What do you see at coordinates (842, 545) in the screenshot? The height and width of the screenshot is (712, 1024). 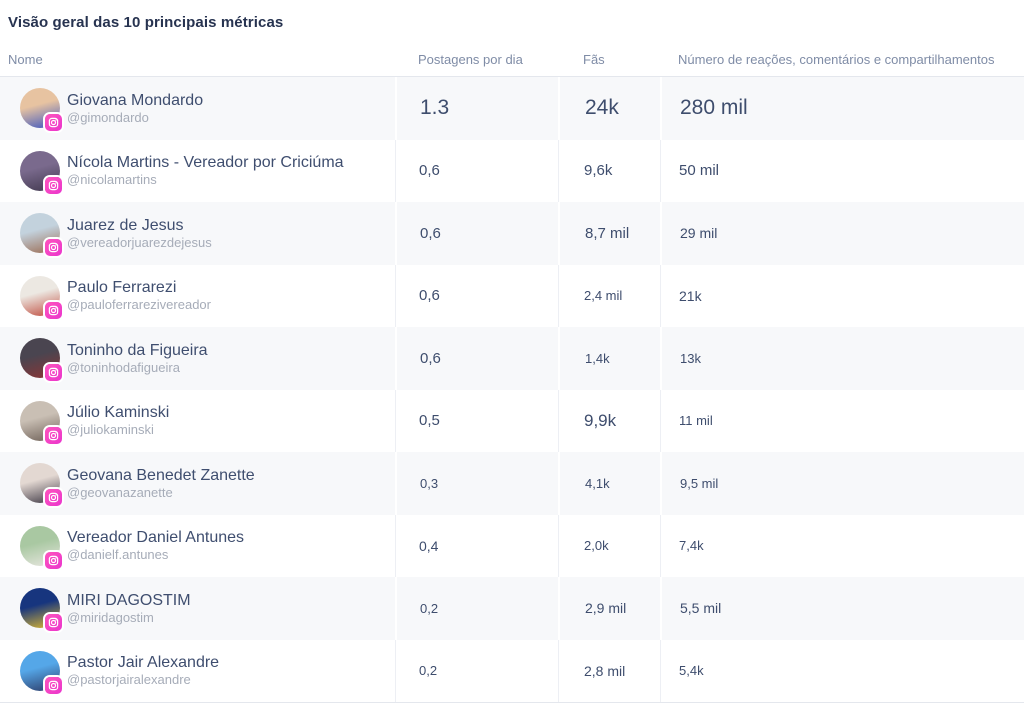 I see `reactions-cell: 7,4k` at bounding box center [842, 545].